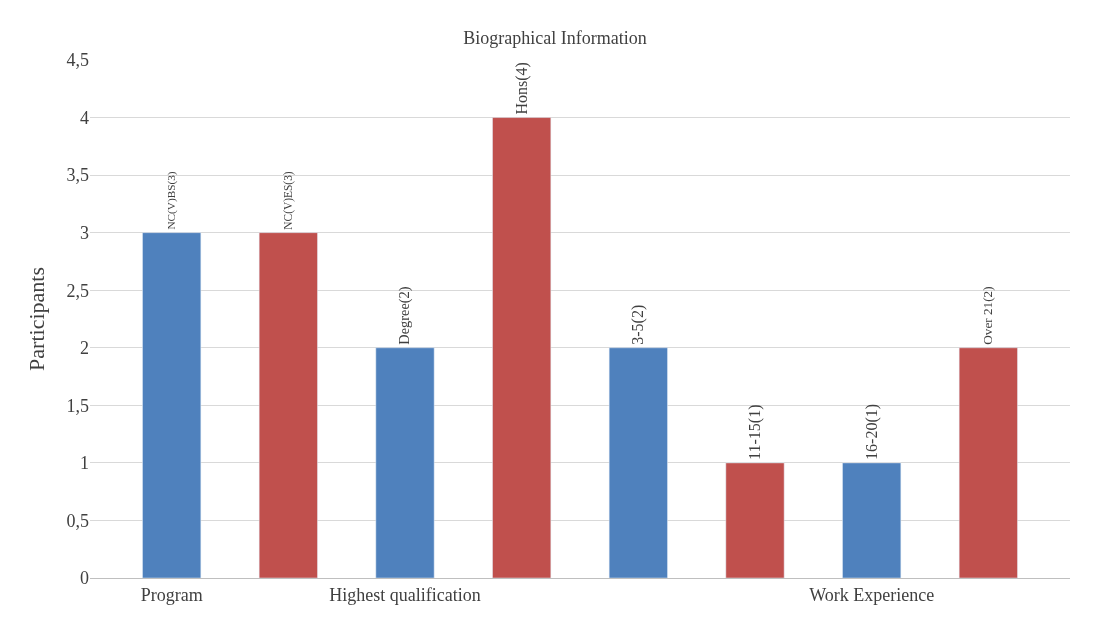  I want to click on y-tick-label: 2,5, so click(77, 290).